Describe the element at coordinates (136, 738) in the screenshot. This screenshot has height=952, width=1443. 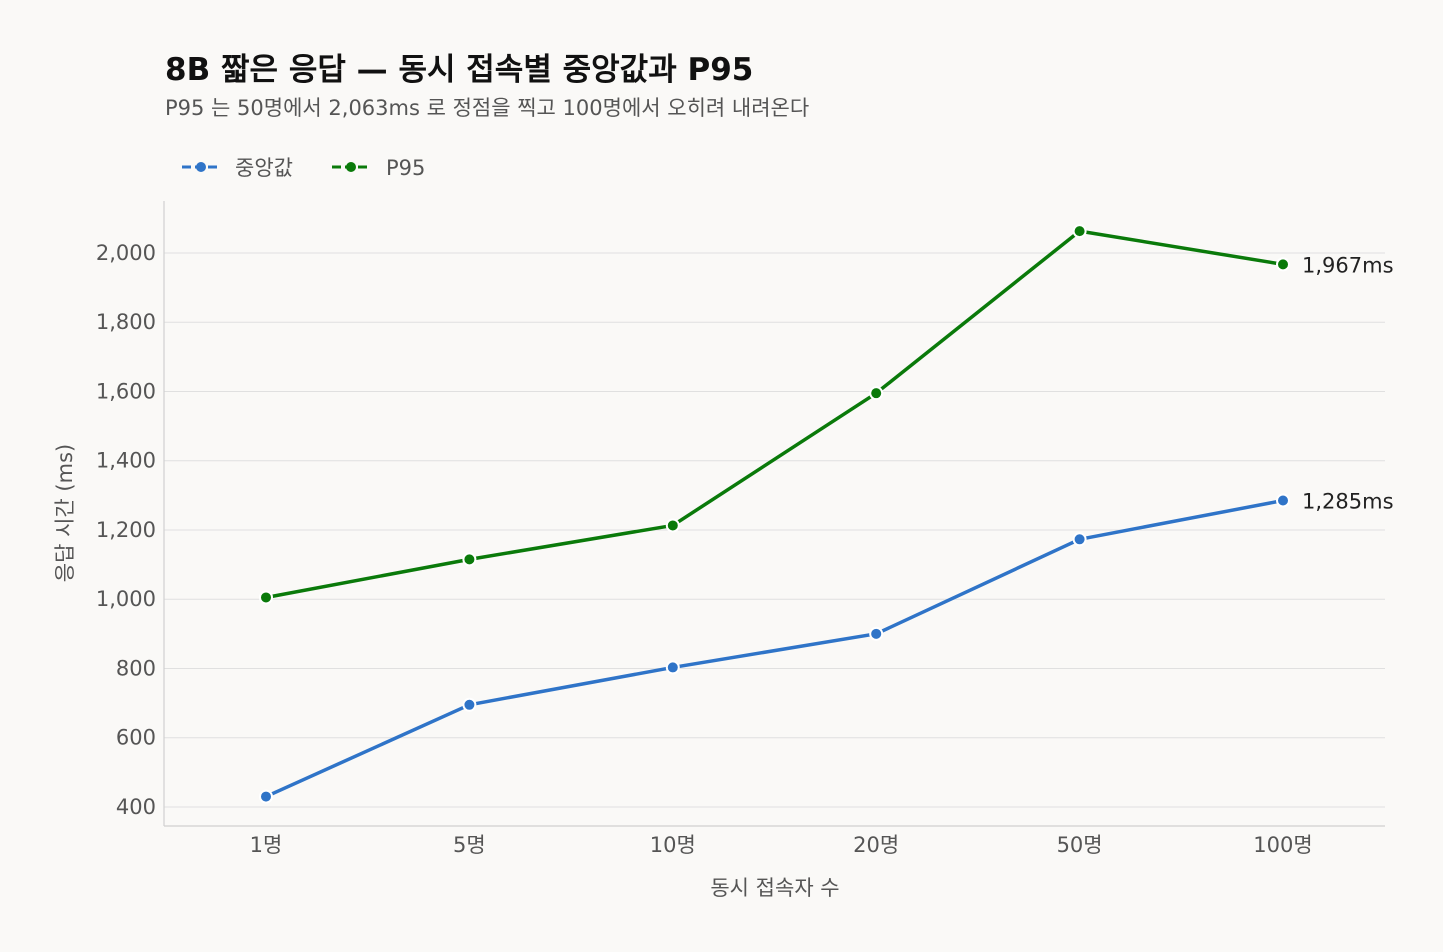
I see `y-tick-label: 600` at that location.